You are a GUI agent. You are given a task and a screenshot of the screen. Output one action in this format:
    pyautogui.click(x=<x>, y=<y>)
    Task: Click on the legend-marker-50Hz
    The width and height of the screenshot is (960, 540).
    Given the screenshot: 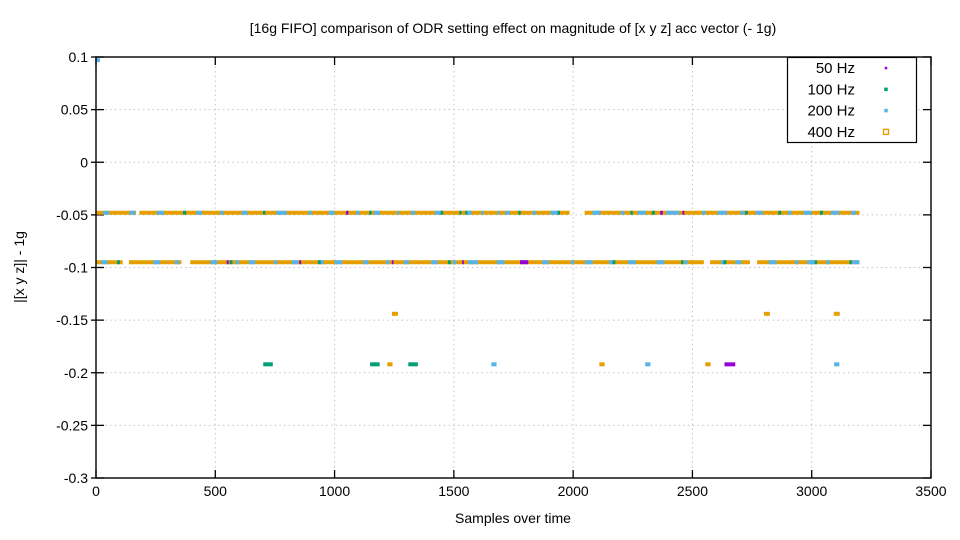 What is the action you would take?
    pyautogui.click(x=886, y=68)
    